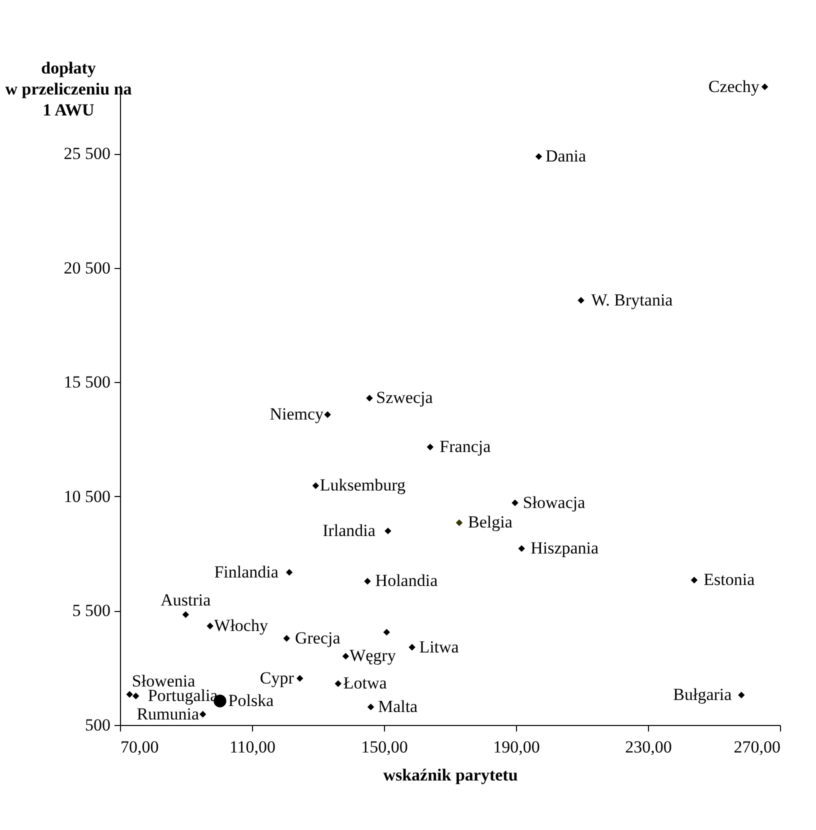 Image resolution: width=816 pixels, height=830 pixels. What do you see at coordinates (139, 747) in the screenshot?
I see `x-tick-label: 70,00` at bounding box center [139, 747].